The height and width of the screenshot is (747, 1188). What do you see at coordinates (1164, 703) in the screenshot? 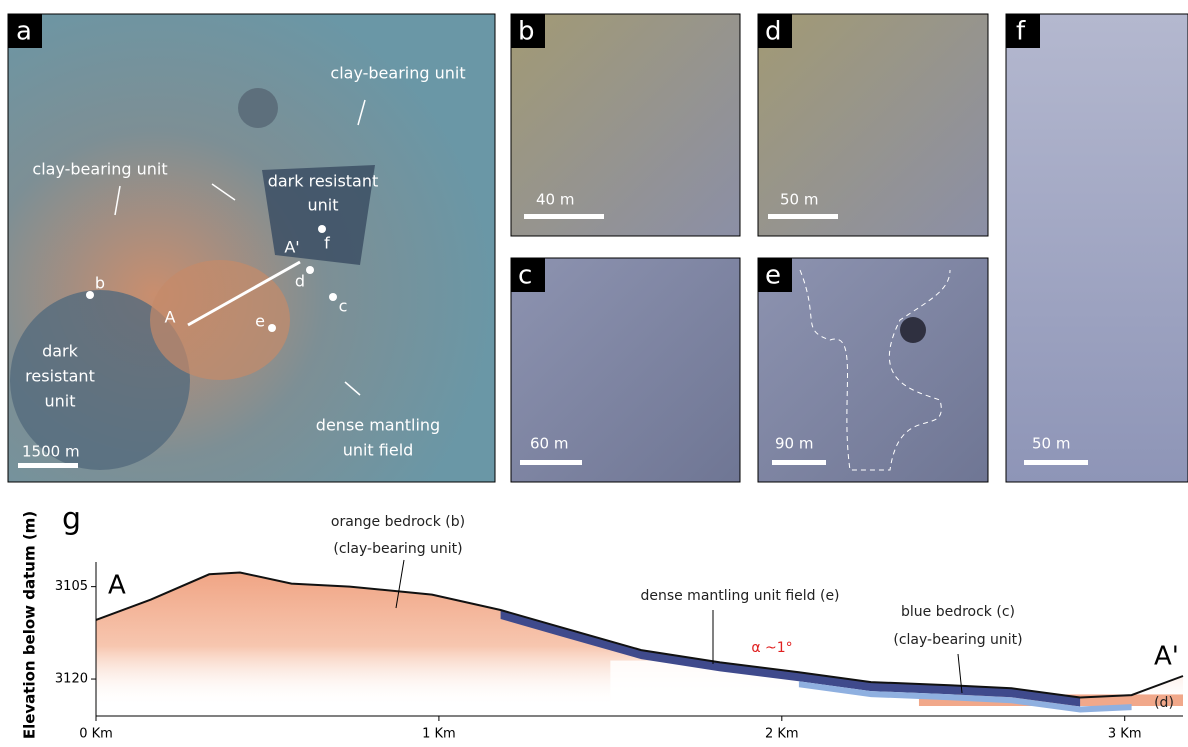
I see `annotation: (d)` at bounding box center [1164, 703].